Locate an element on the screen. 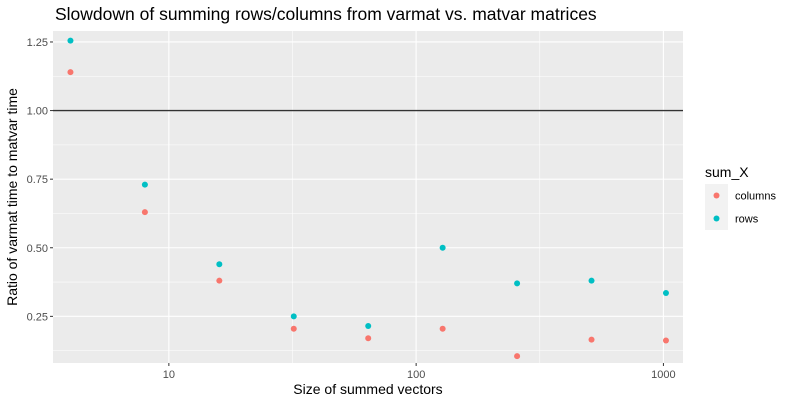 The image size is (796, 404). y-tick-label: 0.50 is located at coordinates (37, 249).